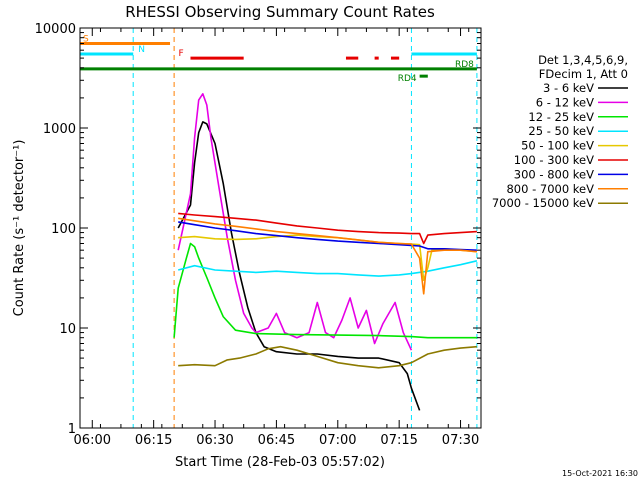 Image resolution: width=640 pixels, height=480 pixels. Describe the element at coordinates (86, 39) in the screenshot. I see `flag-label-s: S` at that location.